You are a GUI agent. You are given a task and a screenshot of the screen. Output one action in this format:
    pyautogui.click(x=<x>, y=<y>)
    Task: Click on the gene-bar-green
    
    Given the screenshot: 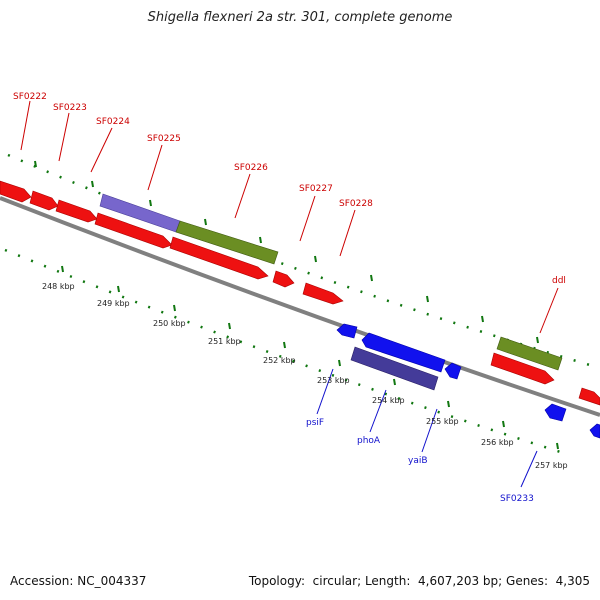 What is the action you would take?
    pyautogui.click(x=227, y=242)
    